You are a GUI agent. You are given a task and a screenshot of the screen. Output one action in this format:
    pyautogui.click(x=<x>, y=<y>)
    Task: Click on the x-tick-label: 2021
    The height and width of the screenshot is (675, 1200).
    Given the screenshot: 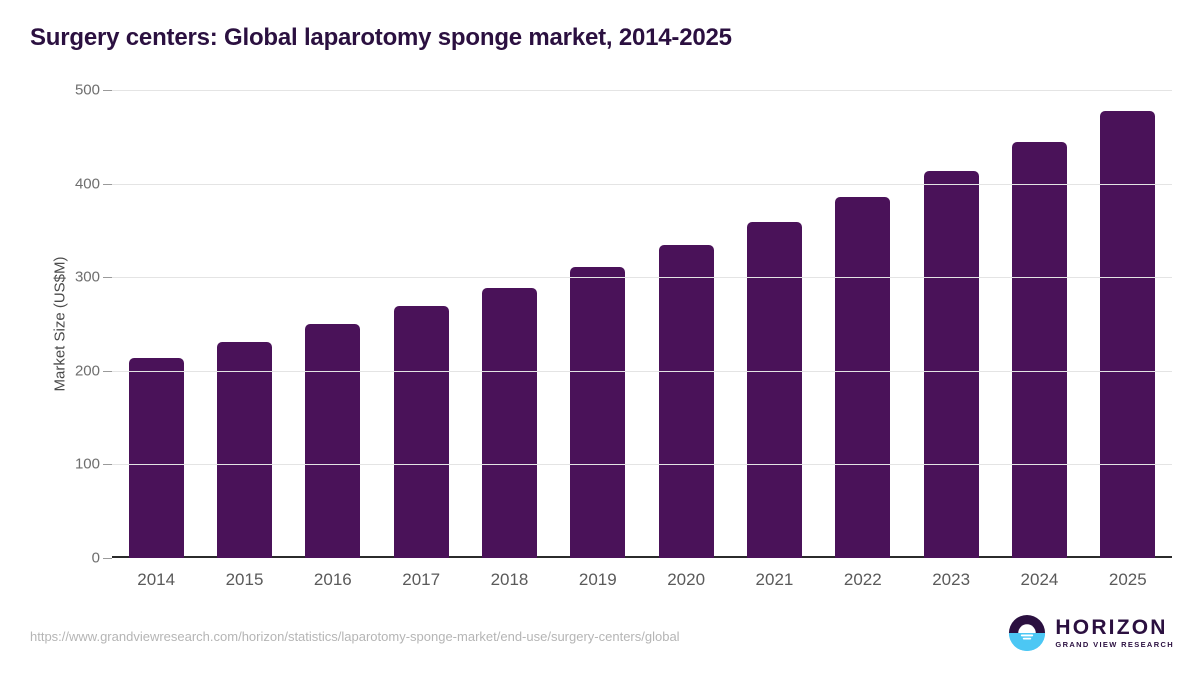 What is the action you would take?
    pyautogui.click(x=774, y=579)
    